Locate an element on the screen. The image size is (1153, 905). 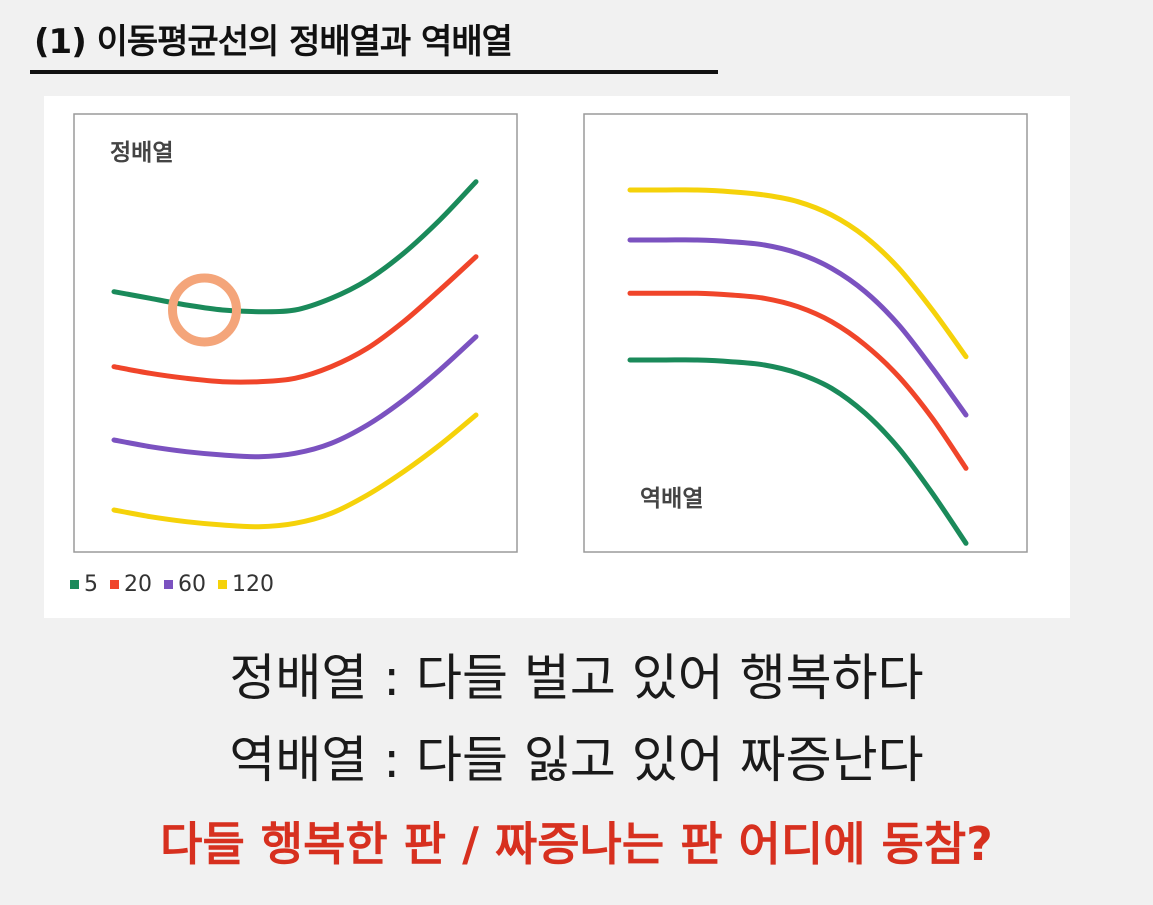
caption-question: 다들 행복한 판 / 짜증나는 판 어디에 동참? is located at coordinates (576, 844).